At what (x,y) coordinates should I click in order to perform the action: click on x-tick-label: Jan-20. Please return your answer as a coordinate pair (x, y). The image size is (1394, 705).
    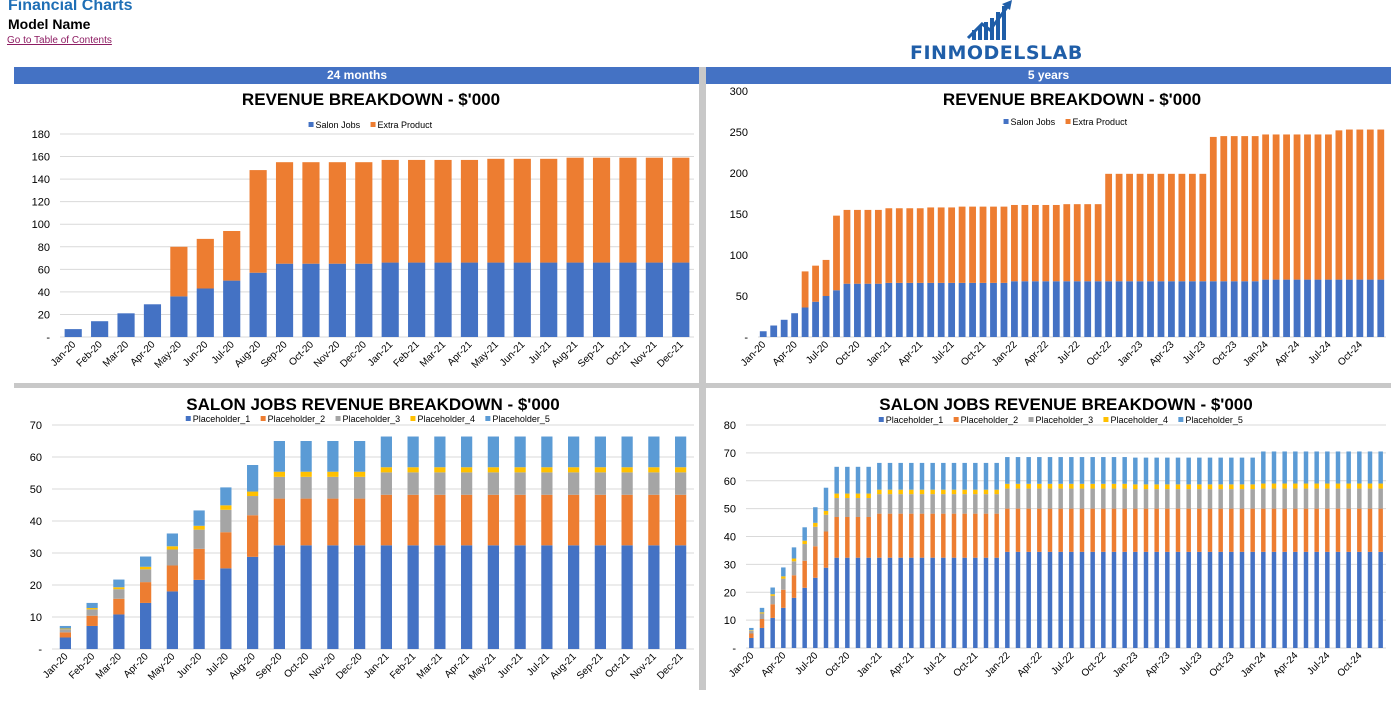
    Looking at the image, I should click on (64, 354).